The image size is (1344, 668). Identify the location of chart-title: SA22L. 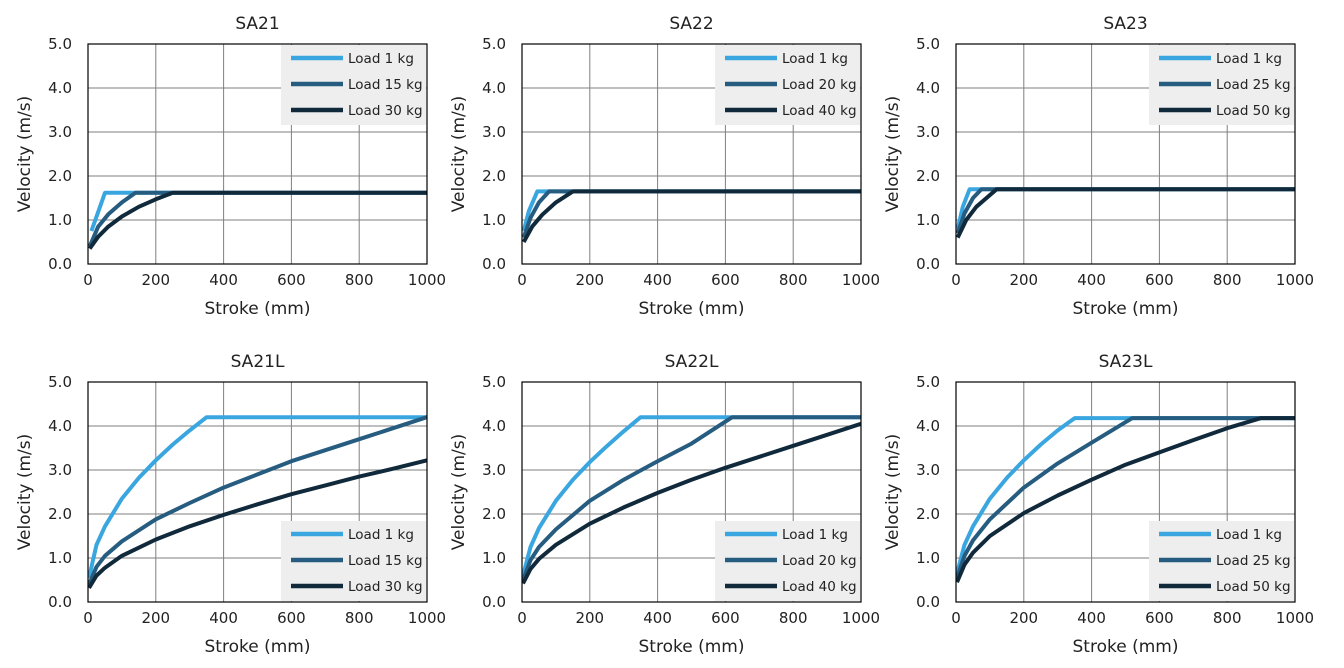
(692, 362).